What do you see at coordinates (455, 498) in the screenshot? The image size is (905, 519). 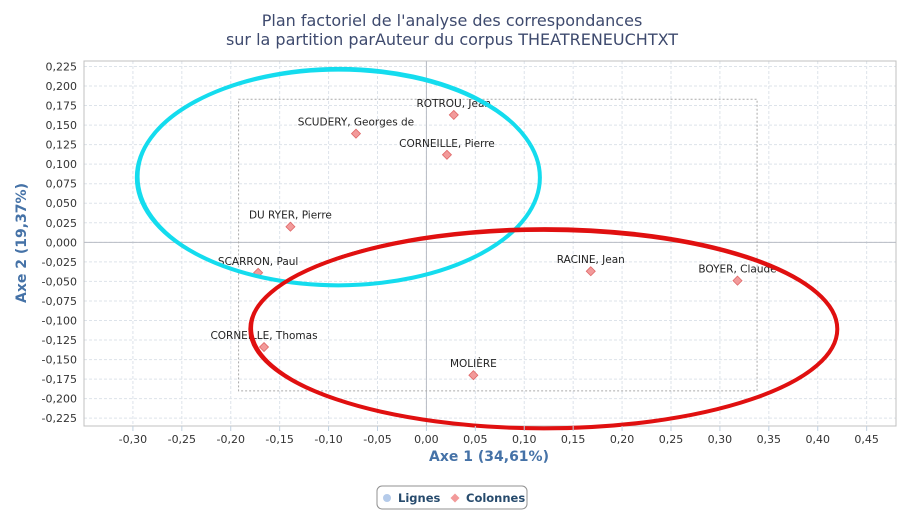 I see `legend-colonnes-marker` at bounding box center [455, 498].